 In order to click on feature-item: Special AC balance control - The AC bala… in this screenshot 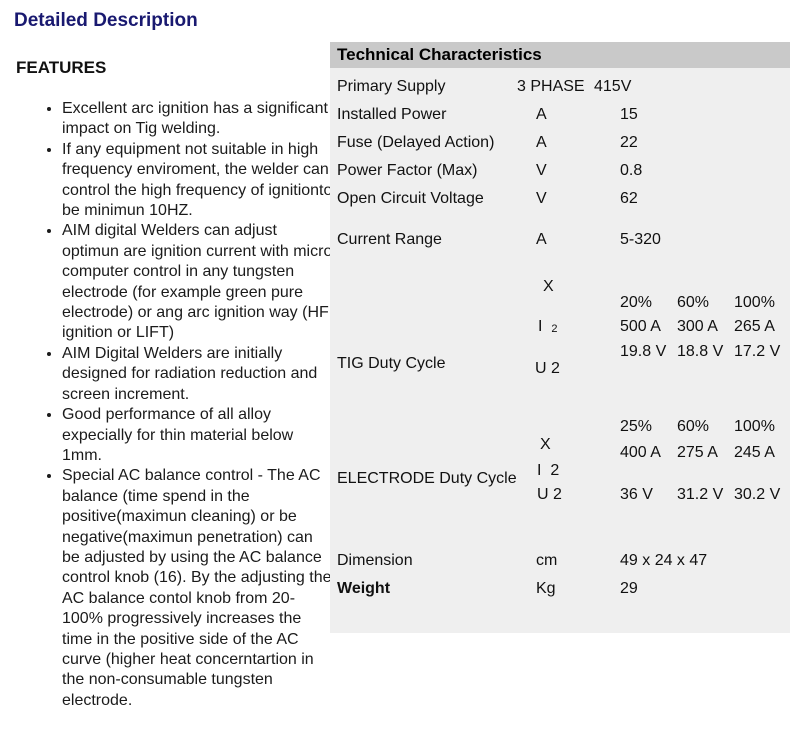, I will do `click(198, 588)`.